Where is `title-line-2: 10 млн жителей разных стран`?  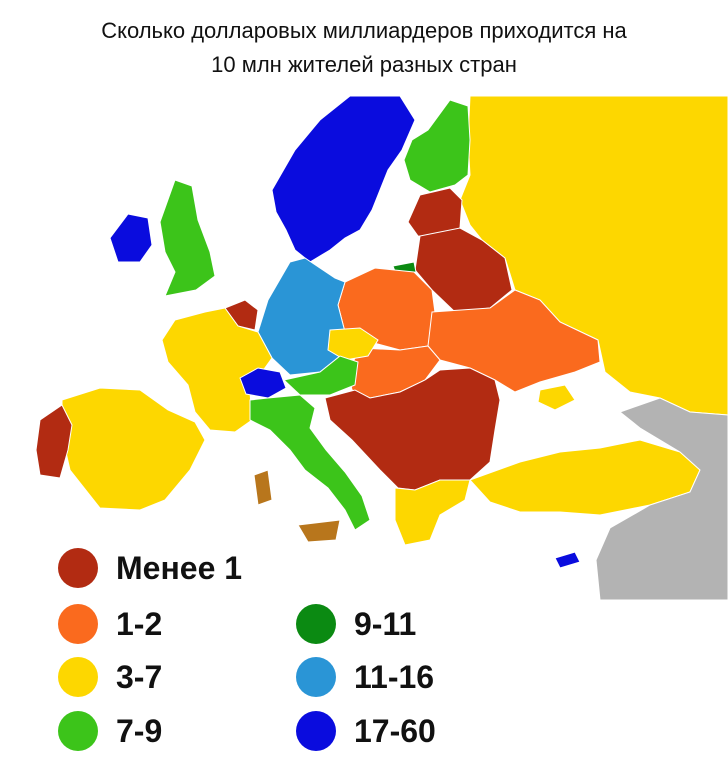 title-line-2: 10 млн жителей разных стран is located at coordinates (364, 64).